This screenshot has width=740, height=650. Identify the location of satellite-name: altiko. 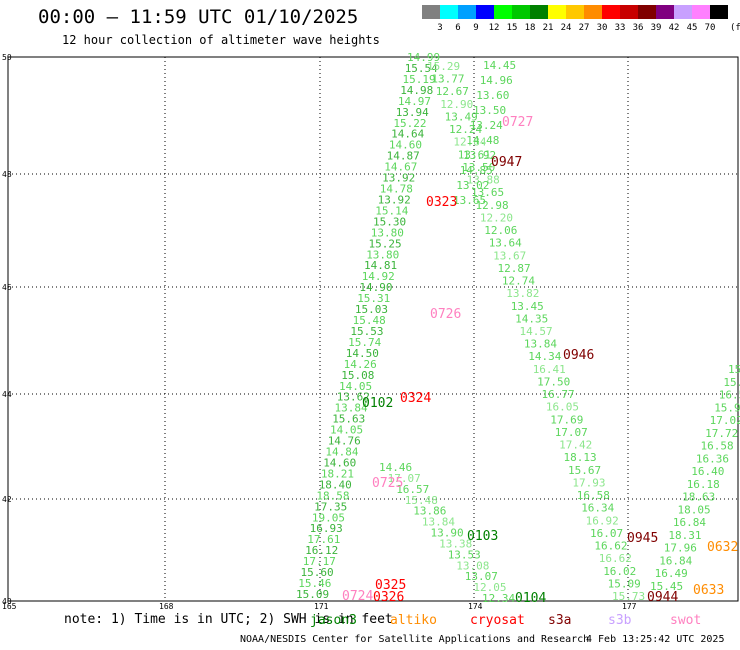
(413, 620).